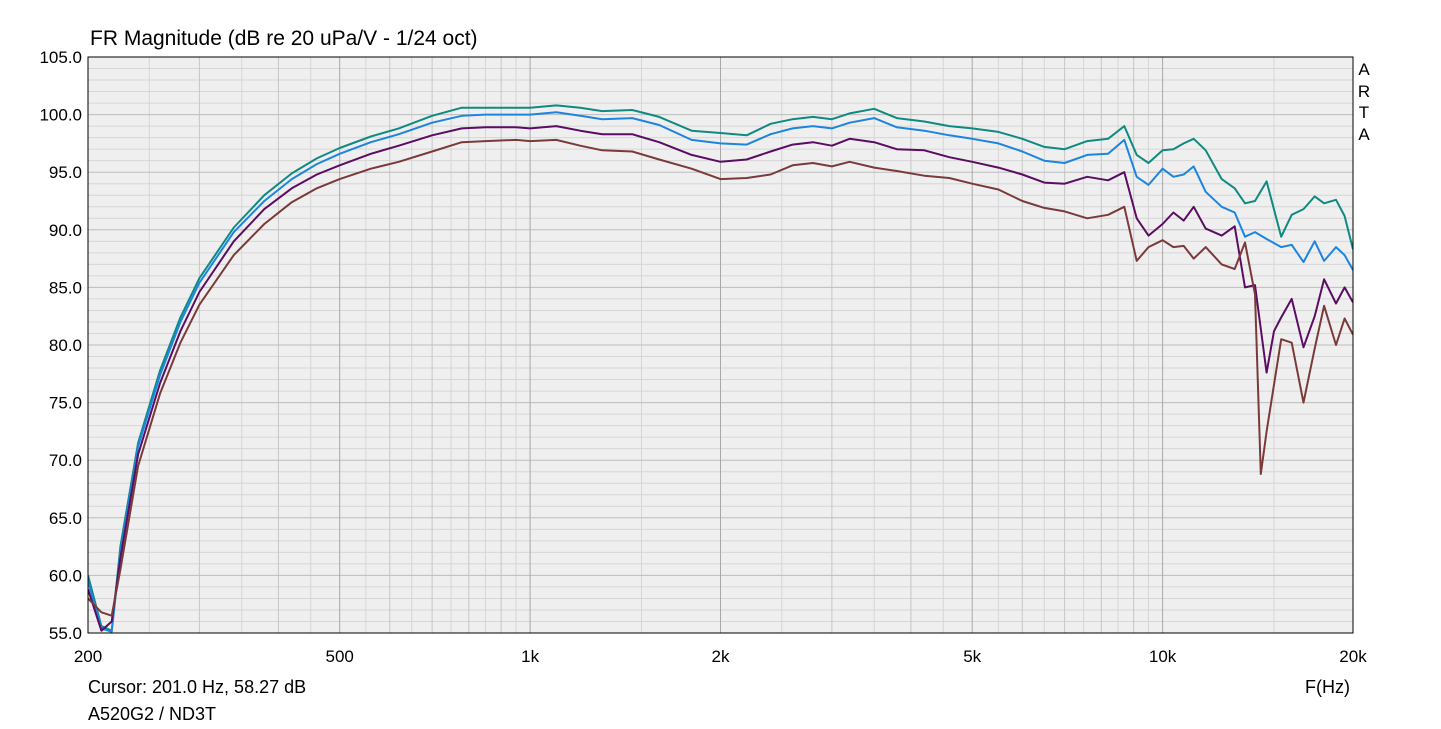  Describe the element at coordinates (60, 115) in the screenshot. I see `y-tick-label: 100.0` at that location.